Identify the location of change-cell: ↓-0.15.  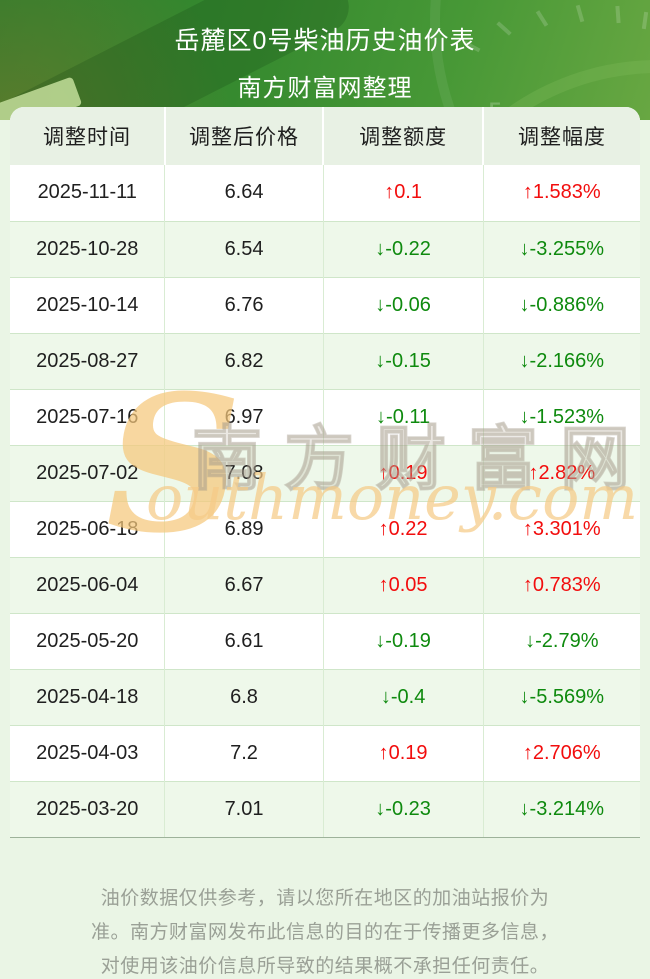
(403, 360).